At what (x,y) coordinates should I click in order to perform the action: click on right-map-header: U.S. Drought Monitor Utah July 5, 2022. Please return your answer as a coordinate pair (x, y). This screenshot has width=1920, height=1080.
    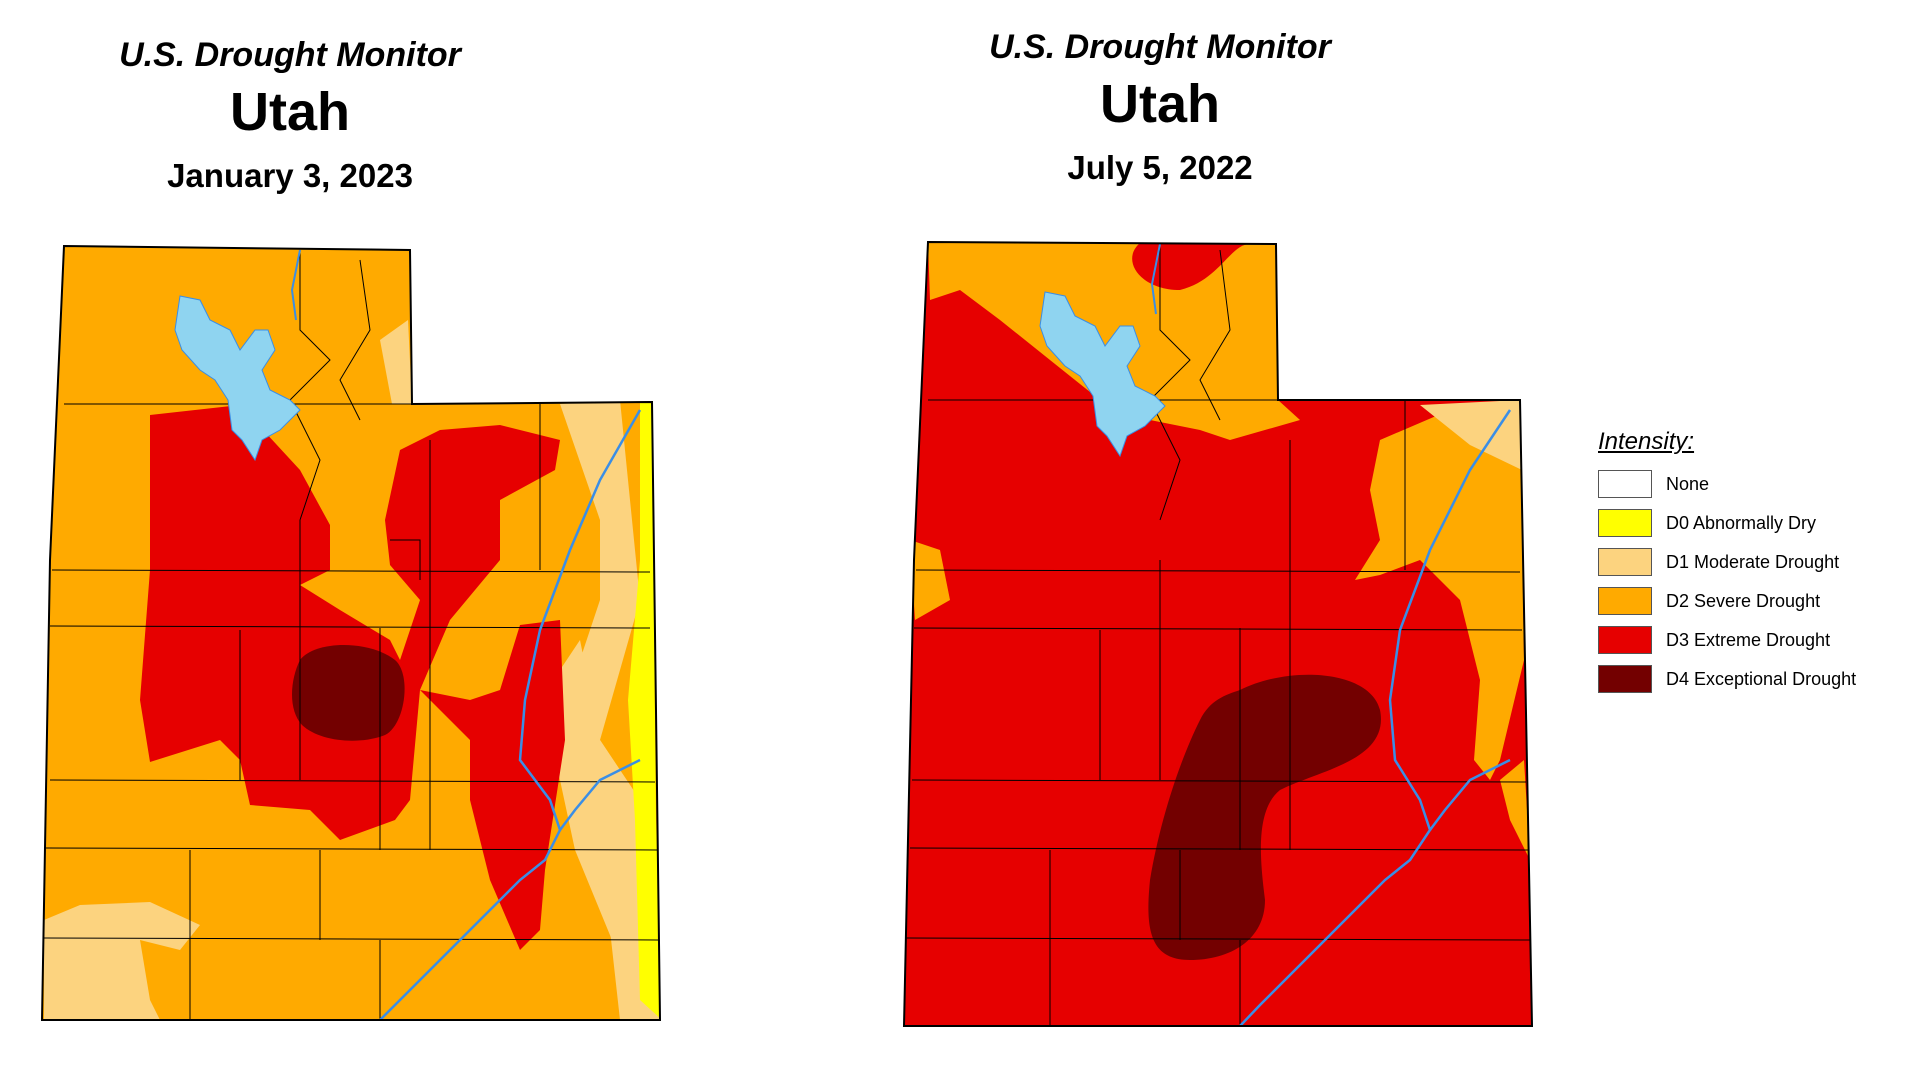
    Looking at the image, I should click on (1160, 107).